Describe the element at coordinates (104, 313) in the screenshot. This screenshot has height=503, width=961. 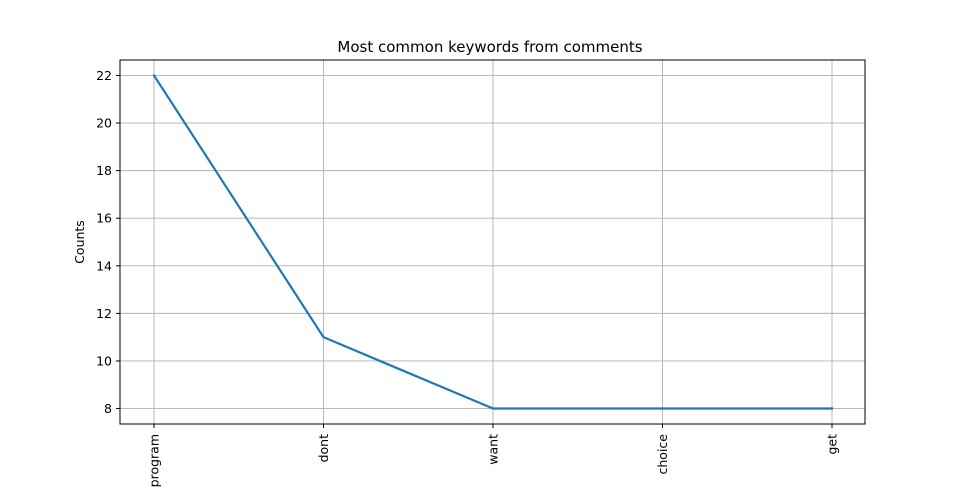
I see `y-tick-label: 12` at that location.